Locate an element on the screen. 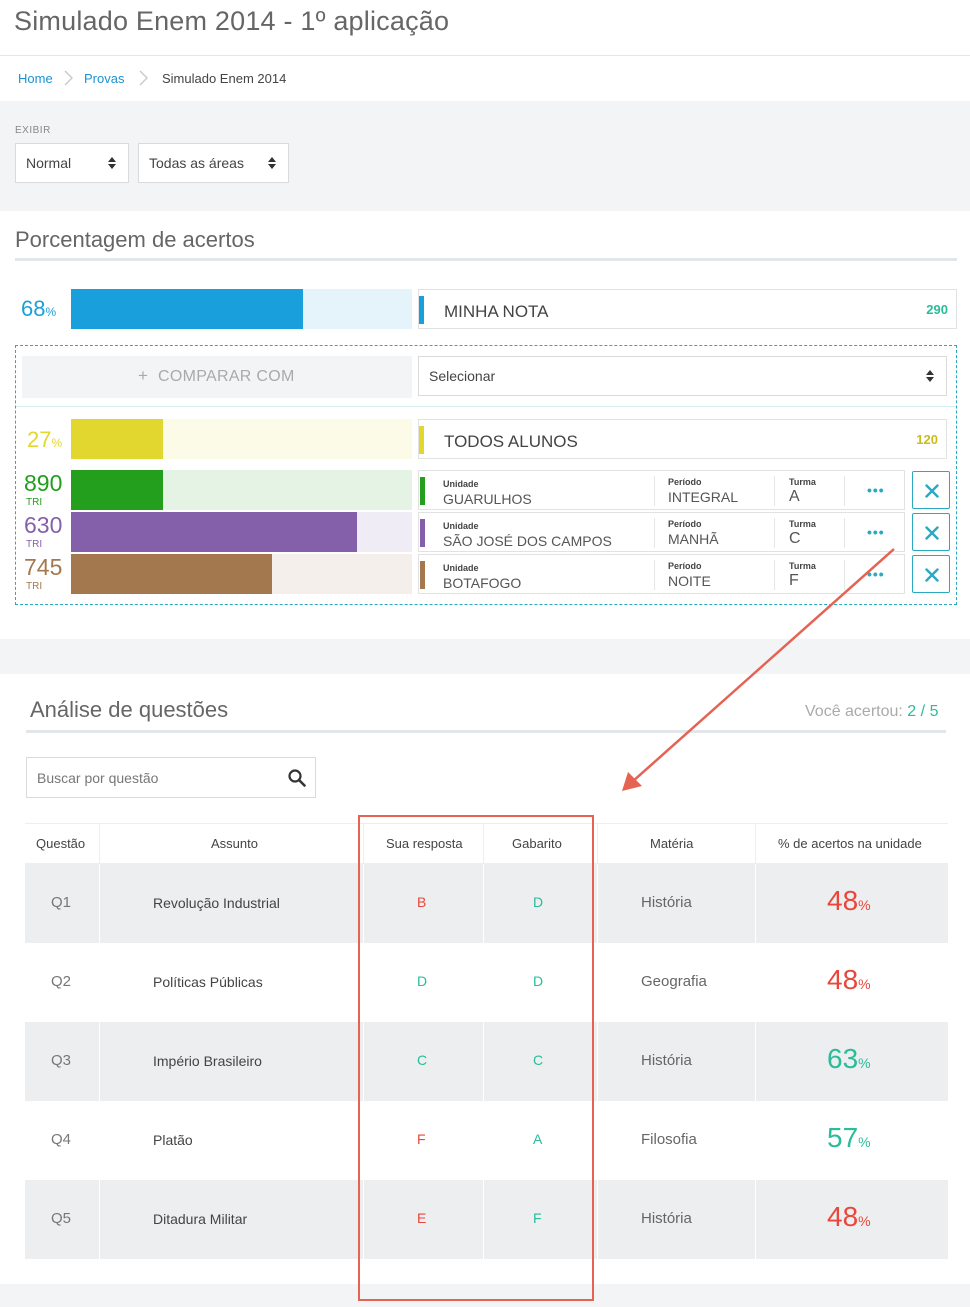  percent-section-title: Porcentagem de acertos is located at coordinates (135, 239).